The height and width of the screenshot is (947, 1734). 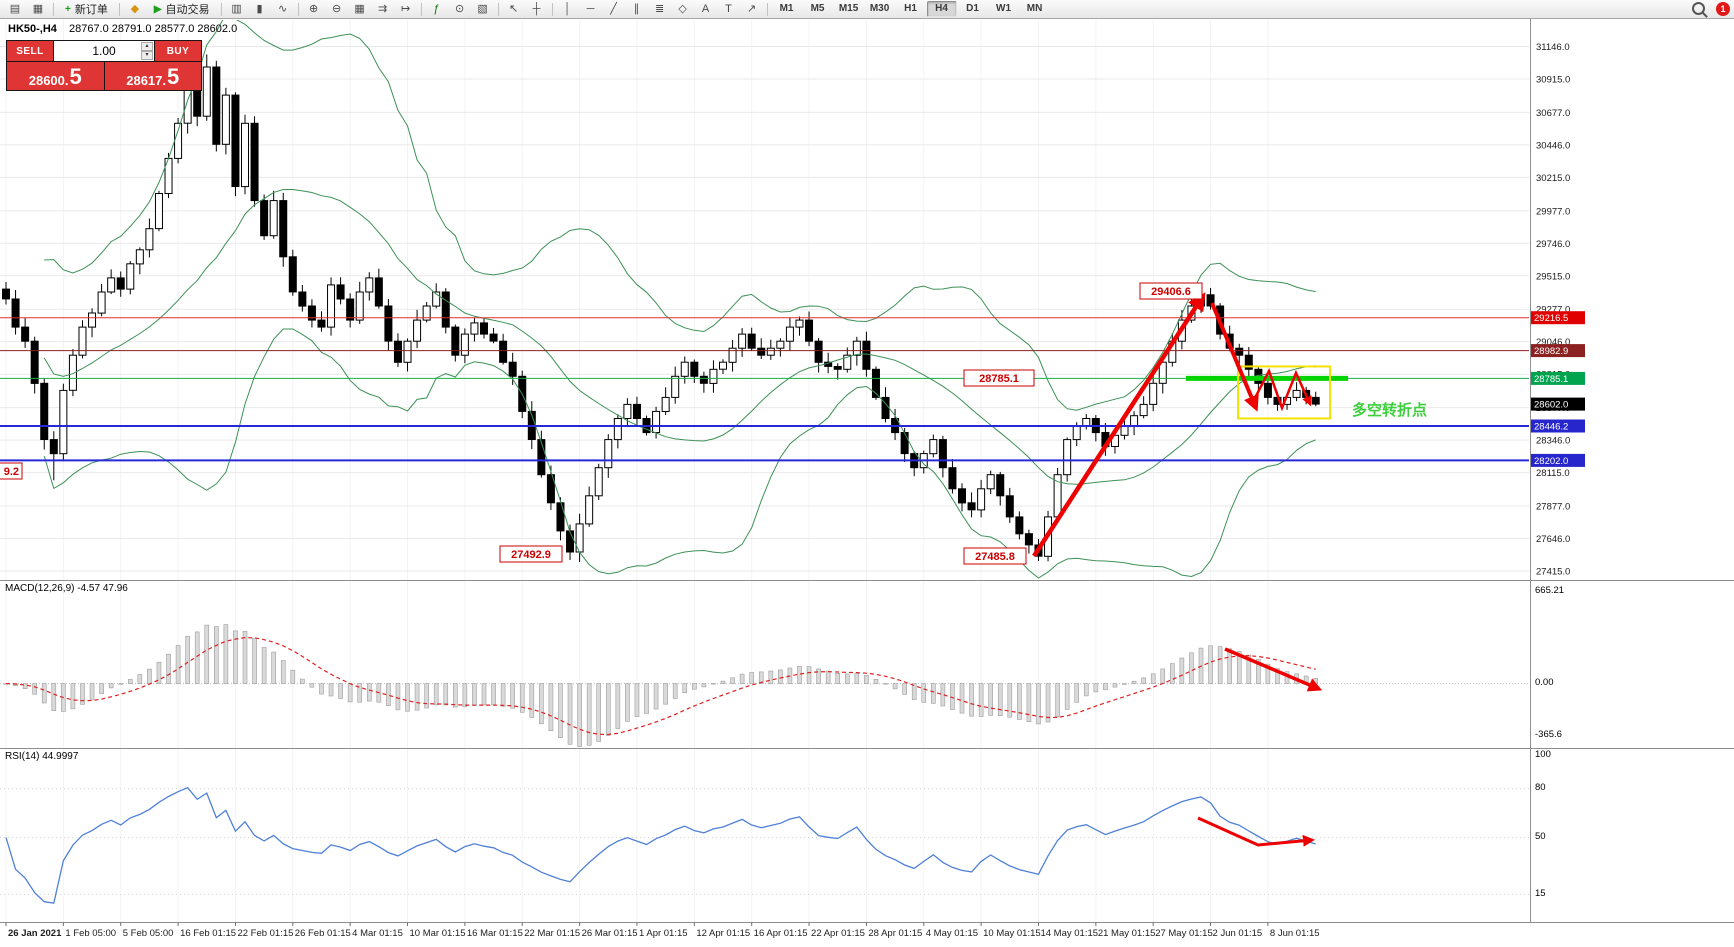 I want to click on svg-text: 21 May 01:15, so click(x=1127, y=933).